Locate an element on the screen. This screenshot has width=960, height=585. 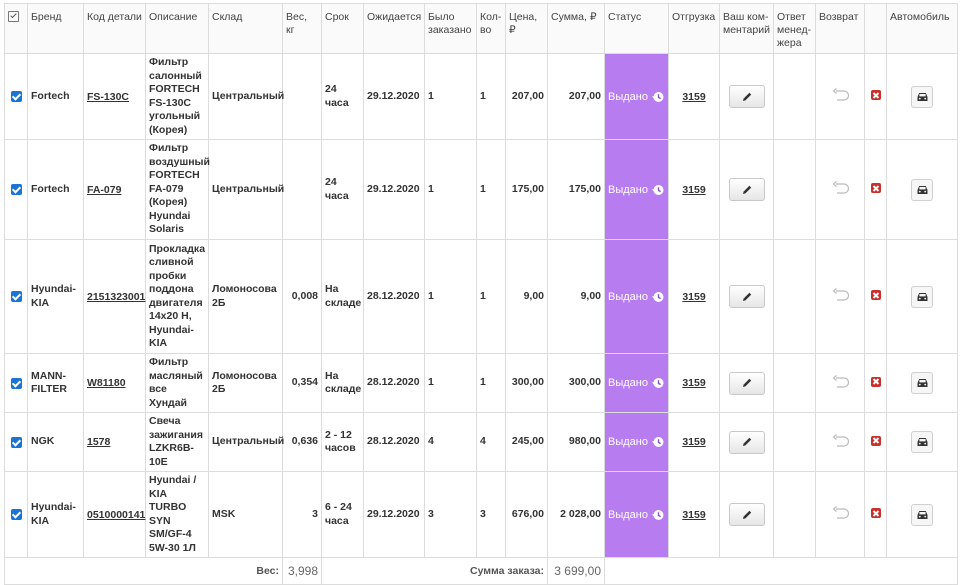
header-description: Описание is located at coordinates (177, 28).